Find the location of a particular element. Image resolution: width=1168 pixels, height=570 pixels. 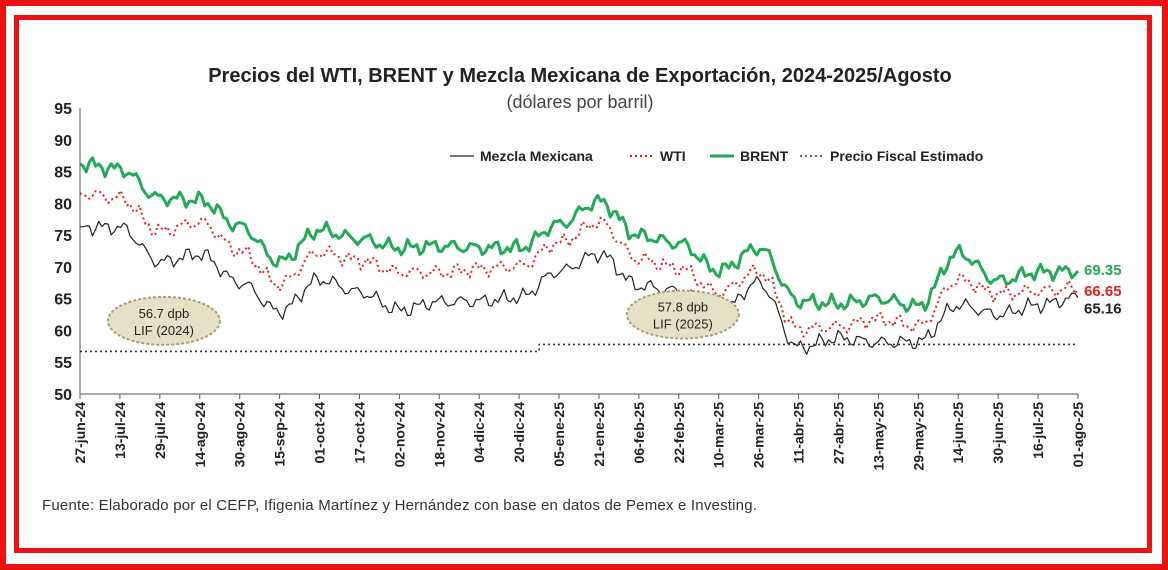

x-tick-label: 29-may-25 is located at coordinates (918, 436).